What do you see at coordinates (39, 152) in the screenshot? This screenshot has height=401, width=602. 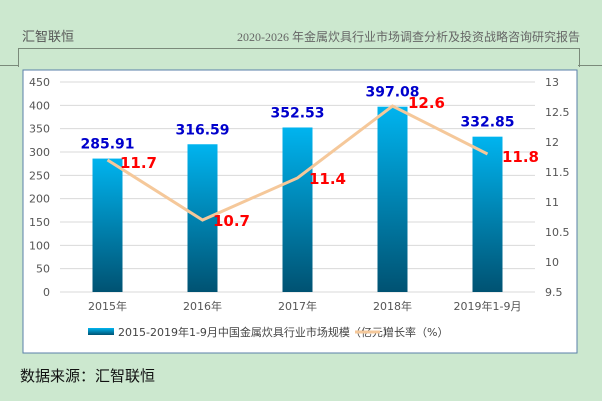 I see `left-tick-label: 300` at bounding box center [39, 152].